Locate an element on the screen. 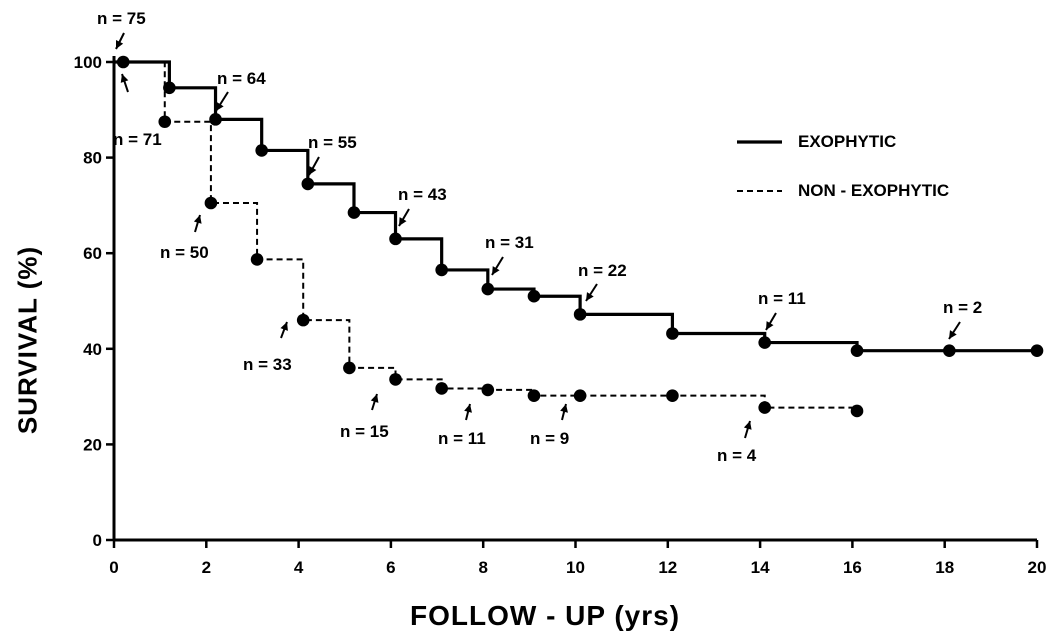  annotation-label: n = 43 is located at coordinates (422, 194).